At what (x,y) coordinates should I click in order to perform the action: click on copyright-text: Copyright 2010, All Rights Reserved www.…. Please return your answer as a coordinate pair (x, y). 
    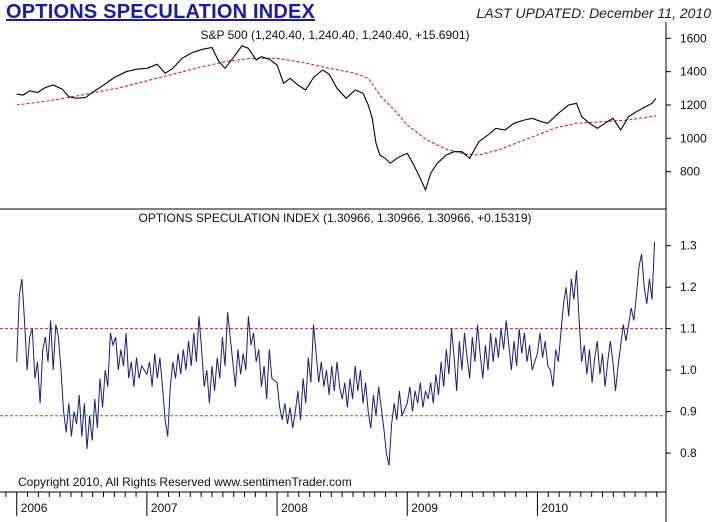
    Looking at the image, I should click on (185, 482).